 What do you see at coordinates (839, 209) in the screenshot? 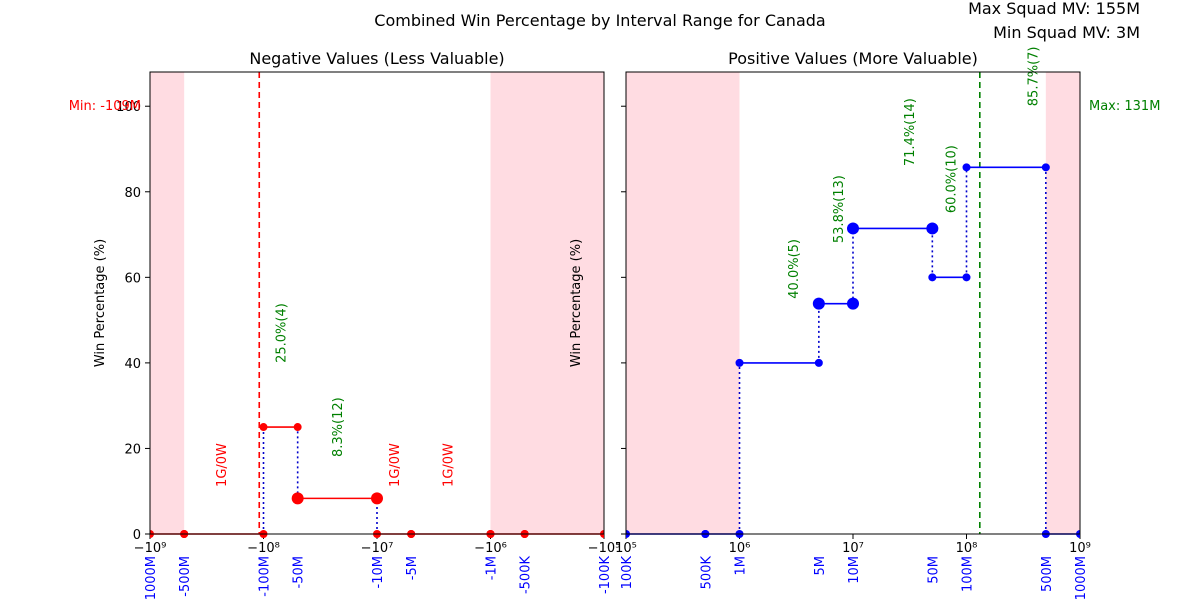
I see `win-annotation: 53.8%(13)` at bounding box center [839, 209].